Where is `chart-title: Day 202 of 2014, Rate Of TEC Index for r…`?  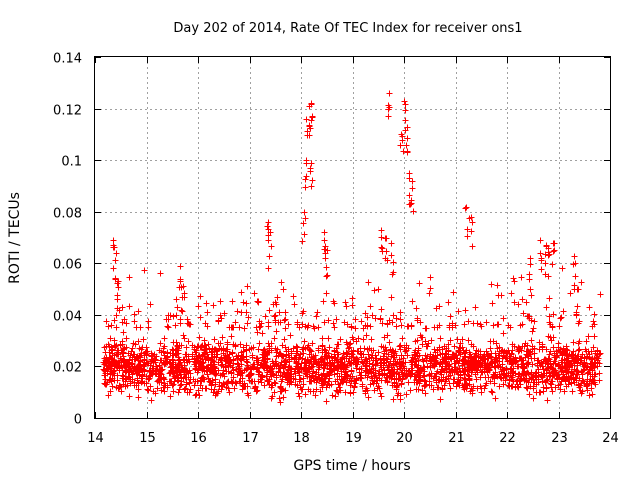 chart-title: Day 202 of 2014, Rate Of TEC Index for r… is located at coordinates (347, 28).